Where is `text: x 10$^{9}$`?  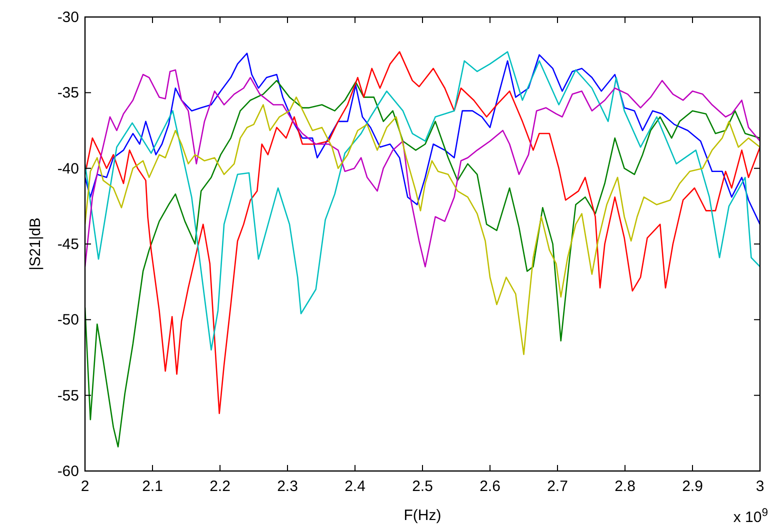 text: x 10$^{9}$ is located at coordinates (750, 516).